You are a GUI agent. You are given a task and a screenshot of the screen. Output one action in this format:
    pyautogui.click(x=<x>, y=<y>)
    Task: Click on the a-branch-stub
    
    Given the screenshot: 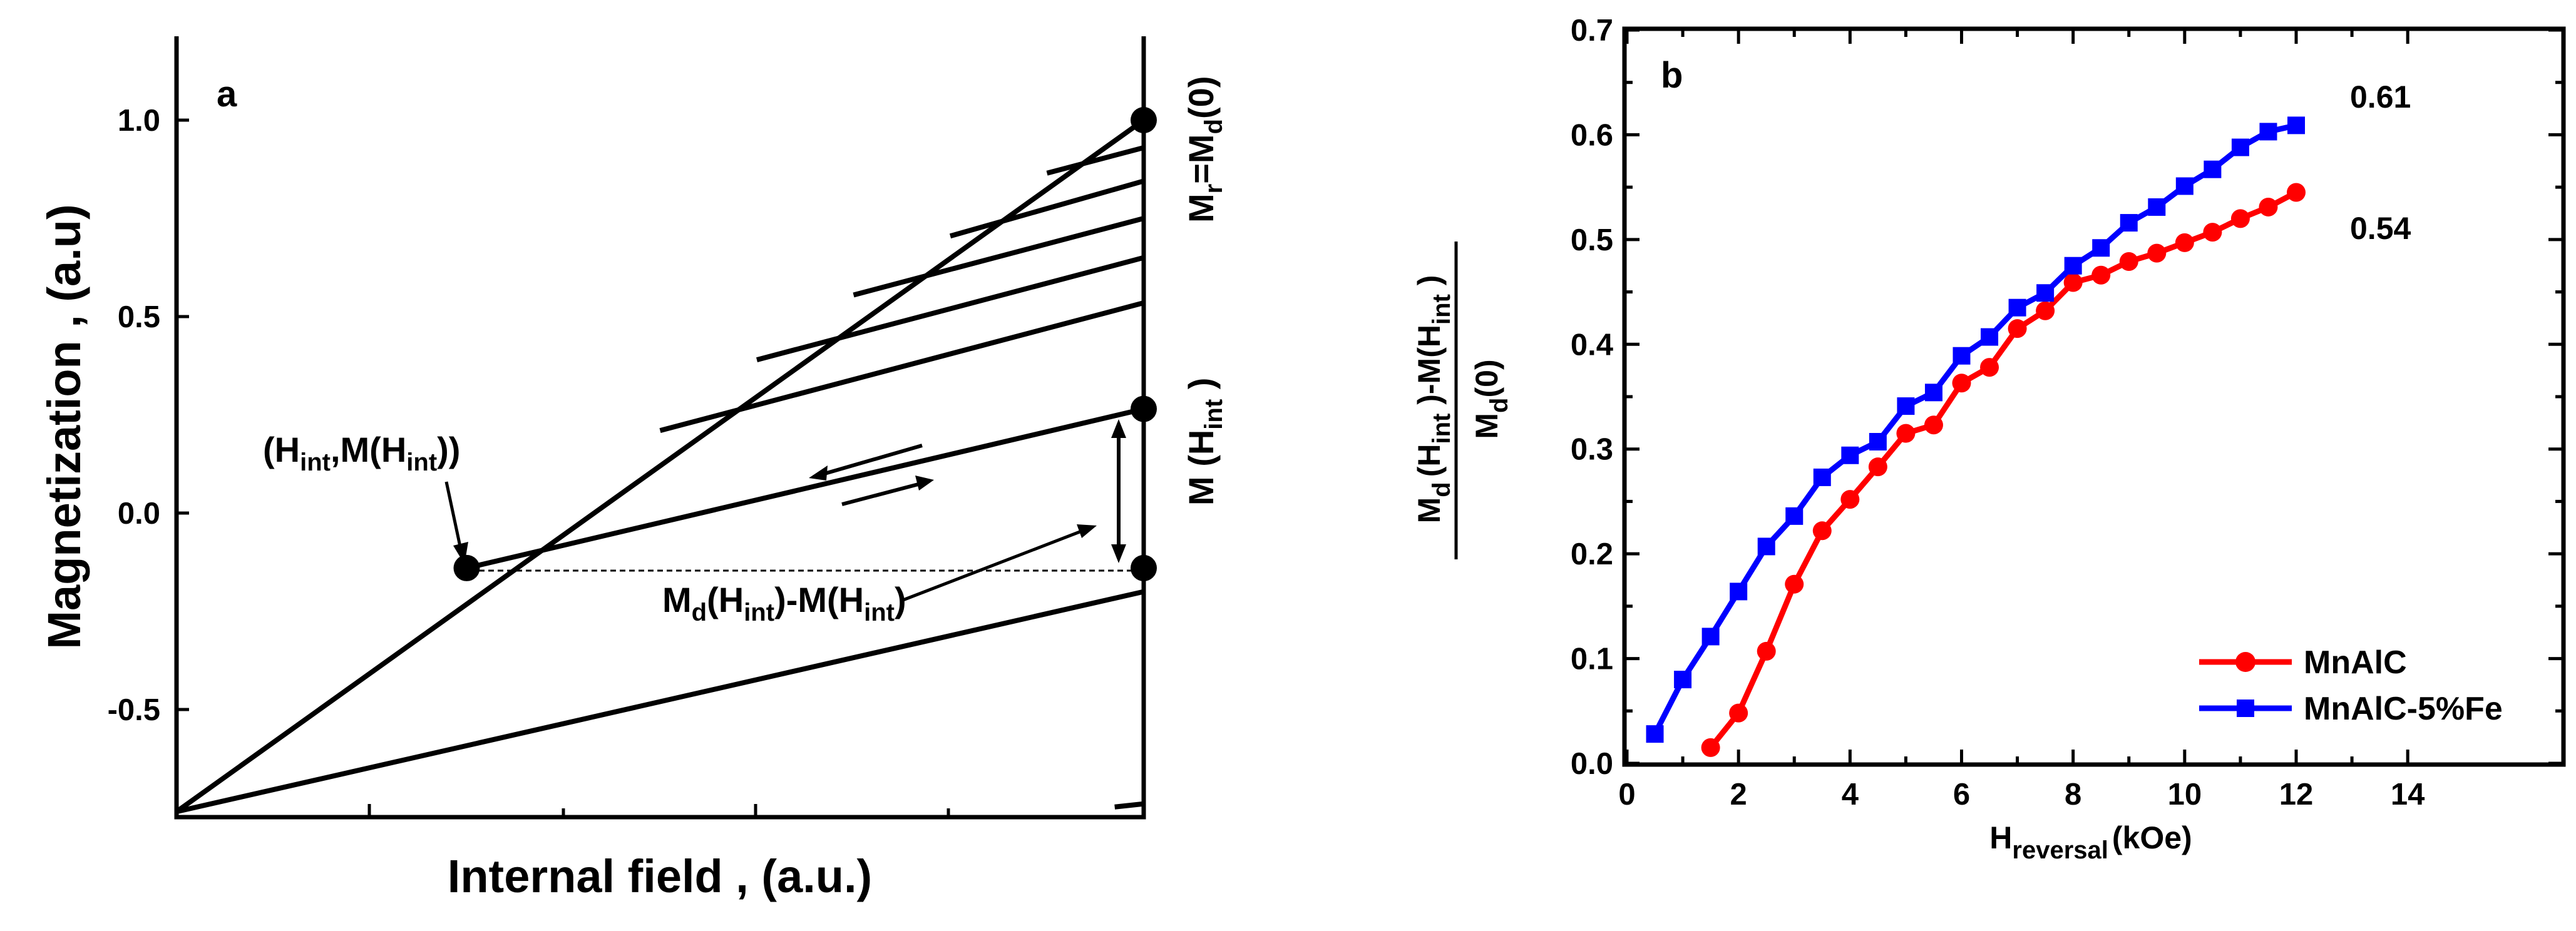 What is the action you would take?
    pyautogui.click(x=1129, y=806)
    